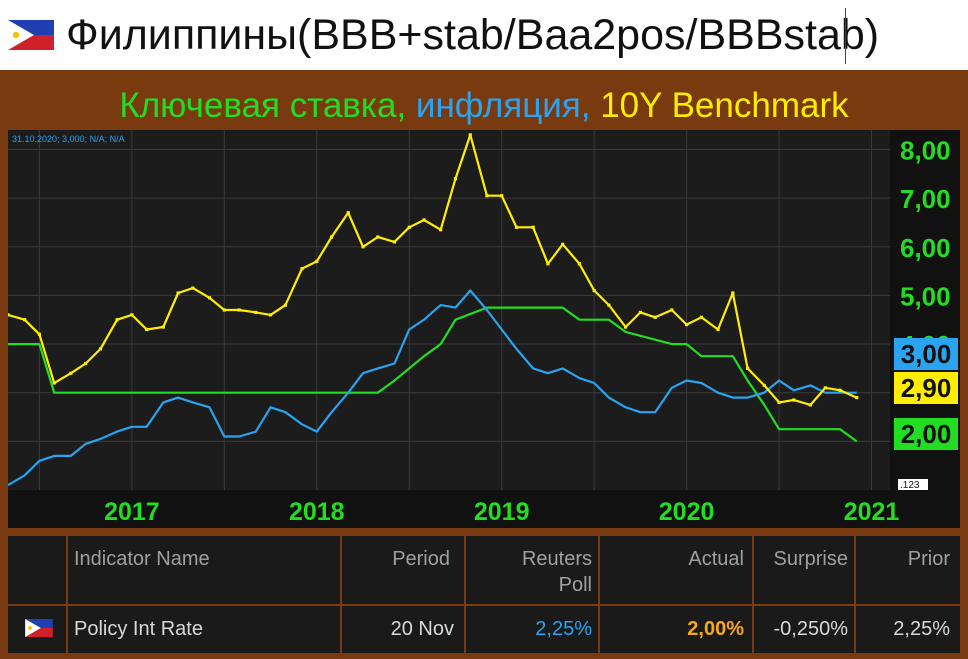 Image resolution: width=968 pixels, height=659 pixels. Describe the element at coordinates (910, 485) in the screenshot. I see `corner-small-label: .123` at that location.